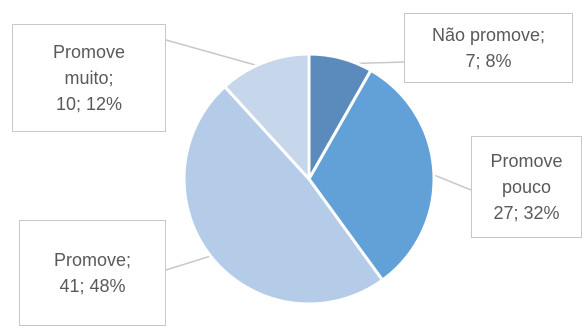  I want to click on label-nao-promove: Não promove; 7; 8%, so click(488, 48).